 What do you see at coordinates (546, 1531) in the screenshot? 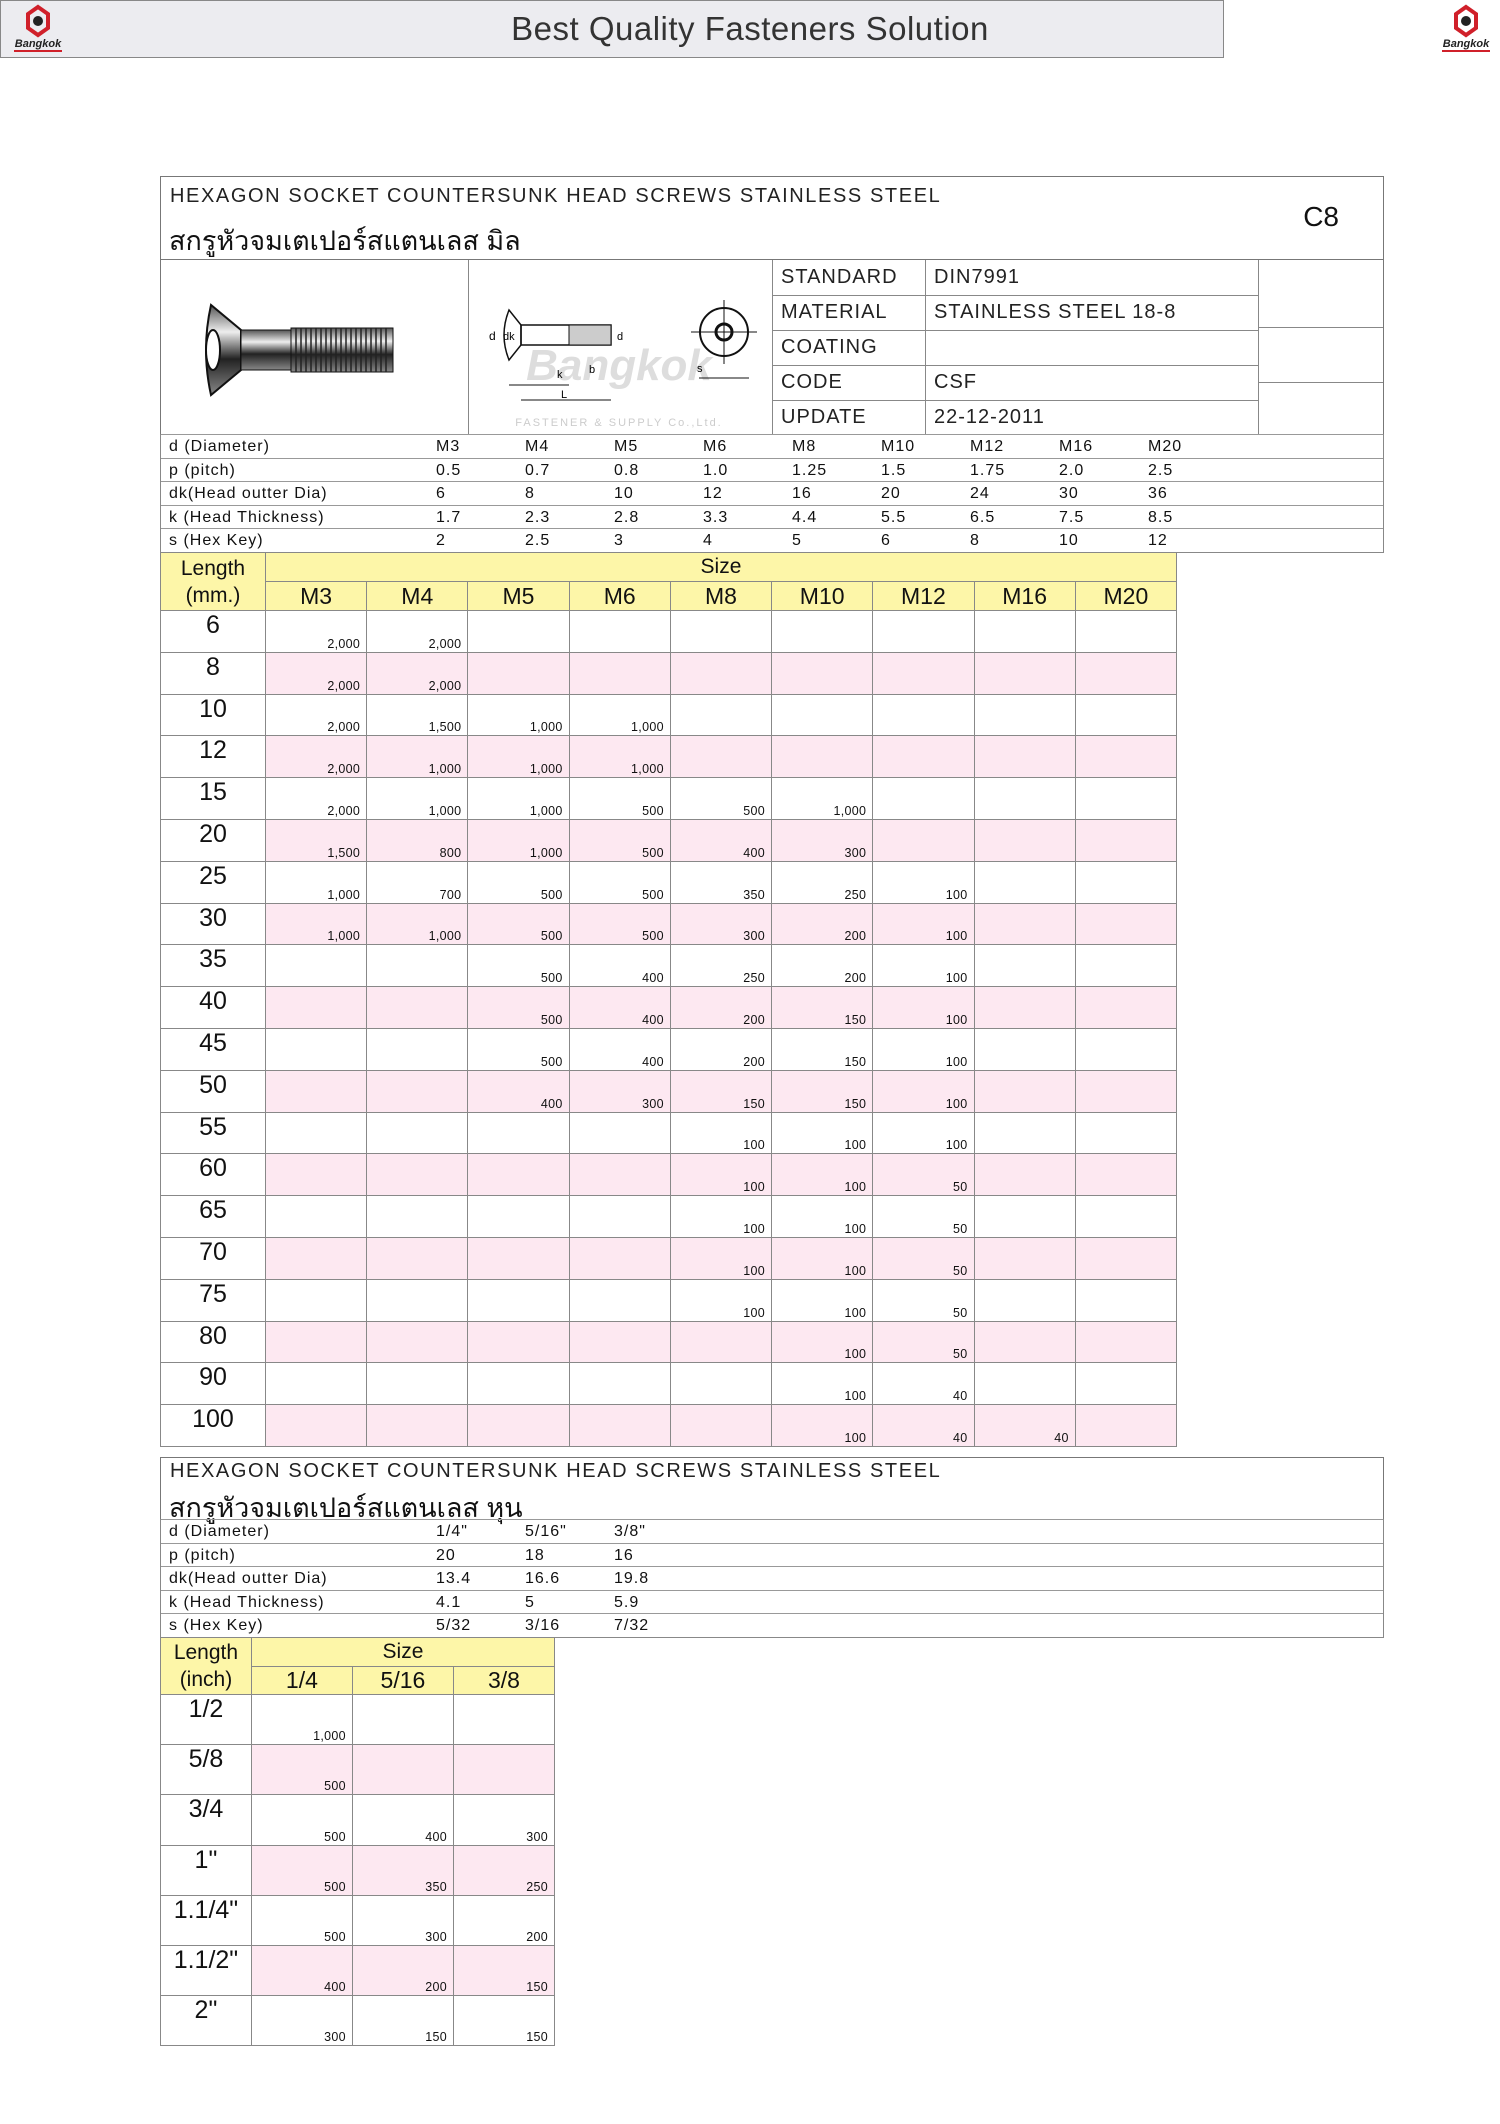
I see `spec-value: 5/16"` at bounding box center [546, 1531].